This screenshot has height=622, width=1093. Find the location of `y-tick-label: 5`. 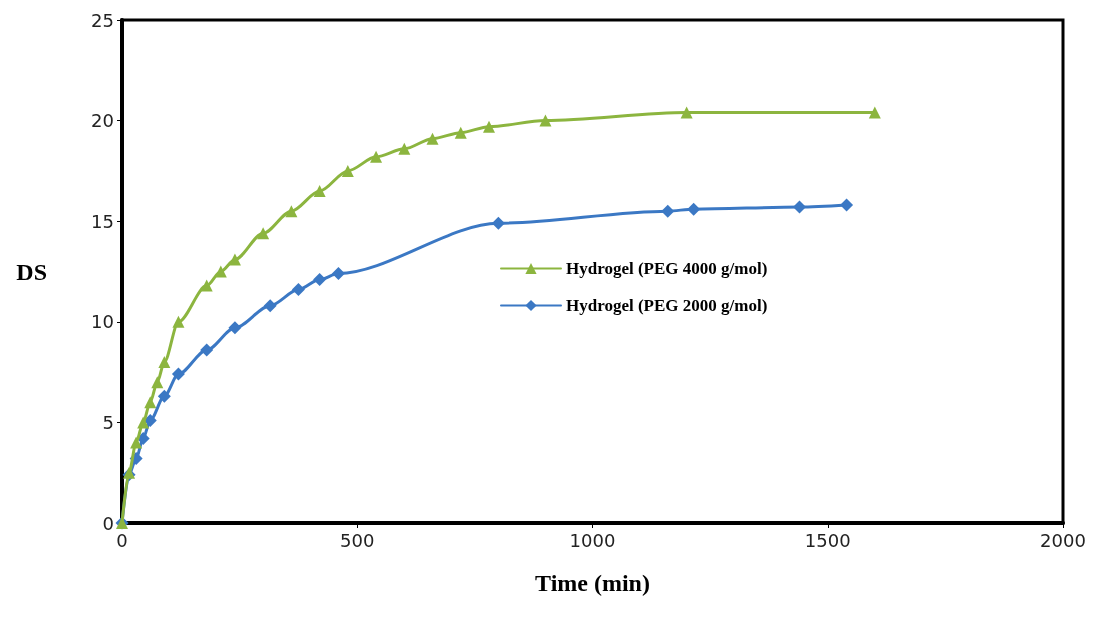

y-tick-label: 5 is located at coordinates (108, 422).